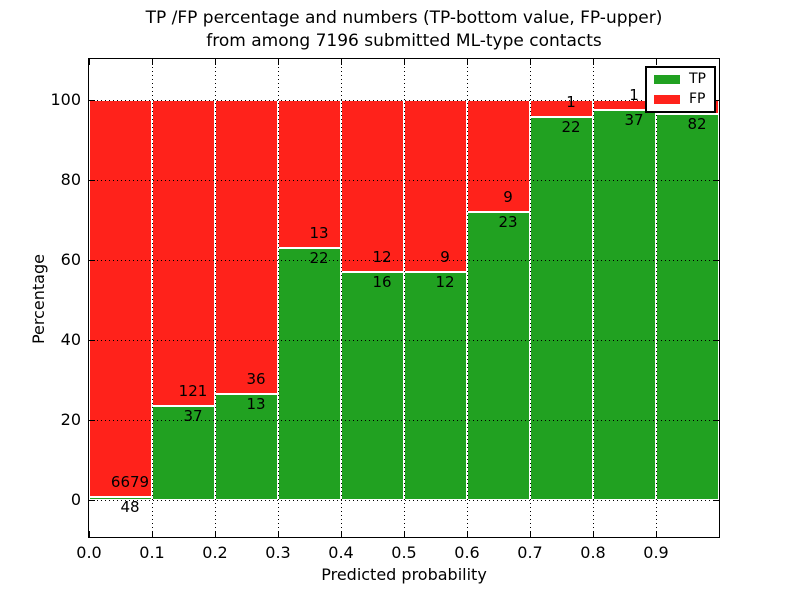  Describe the element at coordinates (697, 124) in the screenshot. I see `tp-count-label: 82` at that location.